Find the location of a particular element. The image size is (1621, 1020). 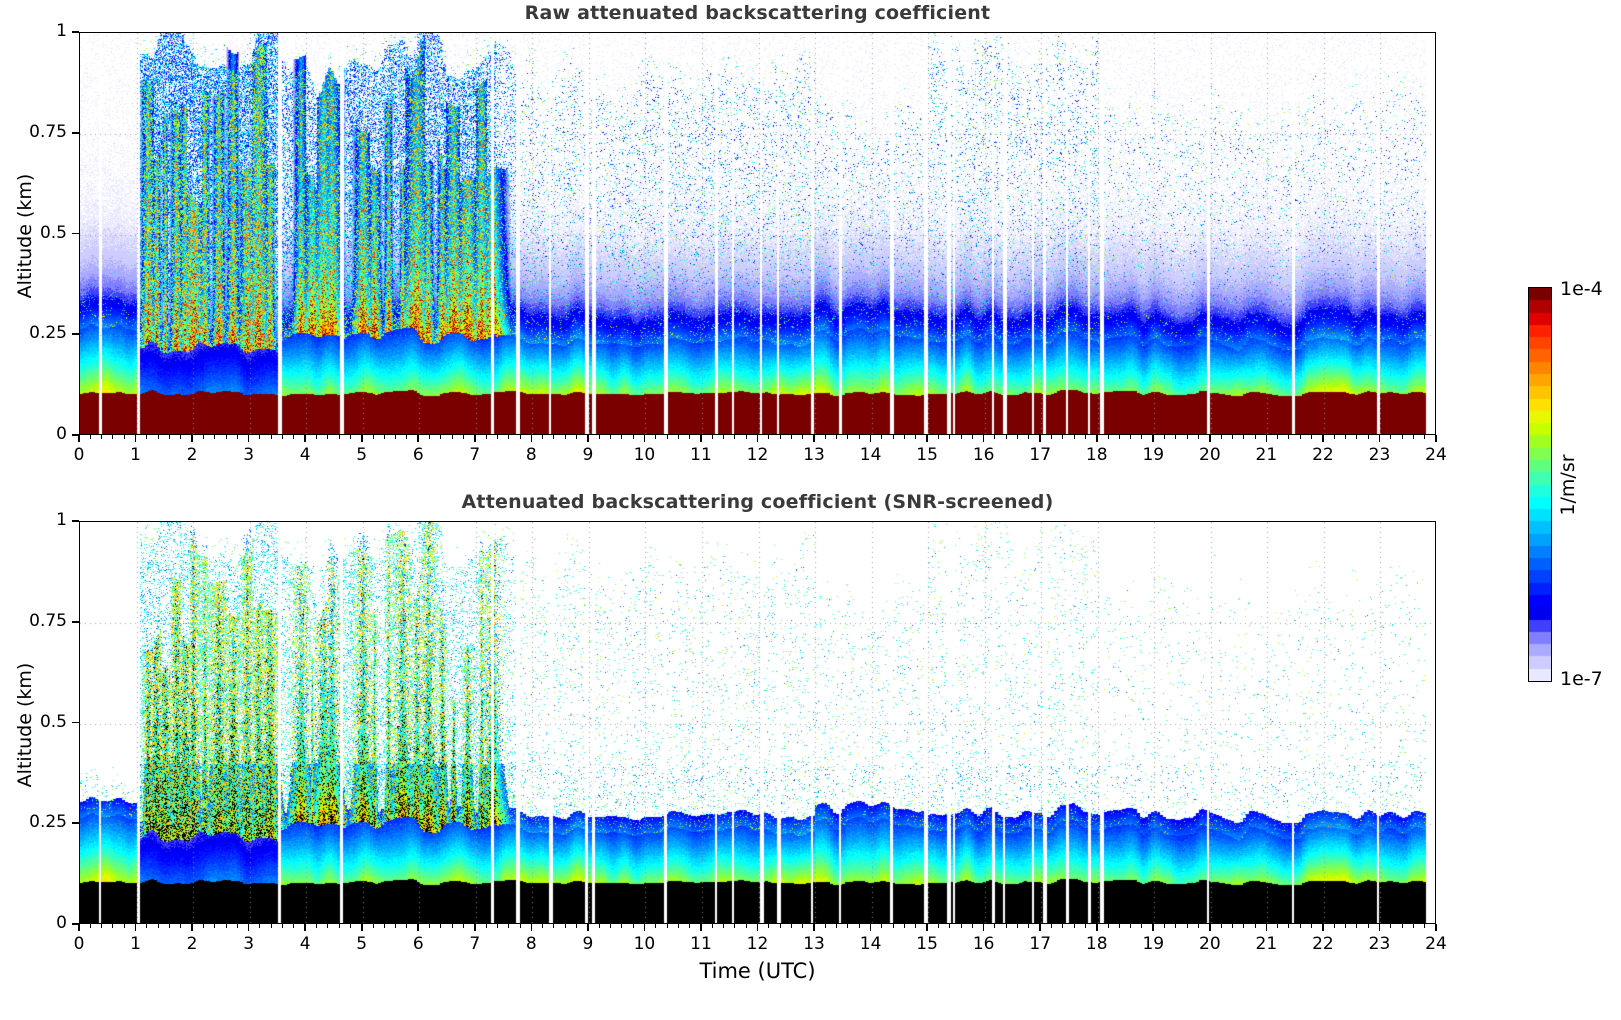

x-tick-label: 18 is located at coordinates (1096, 455).